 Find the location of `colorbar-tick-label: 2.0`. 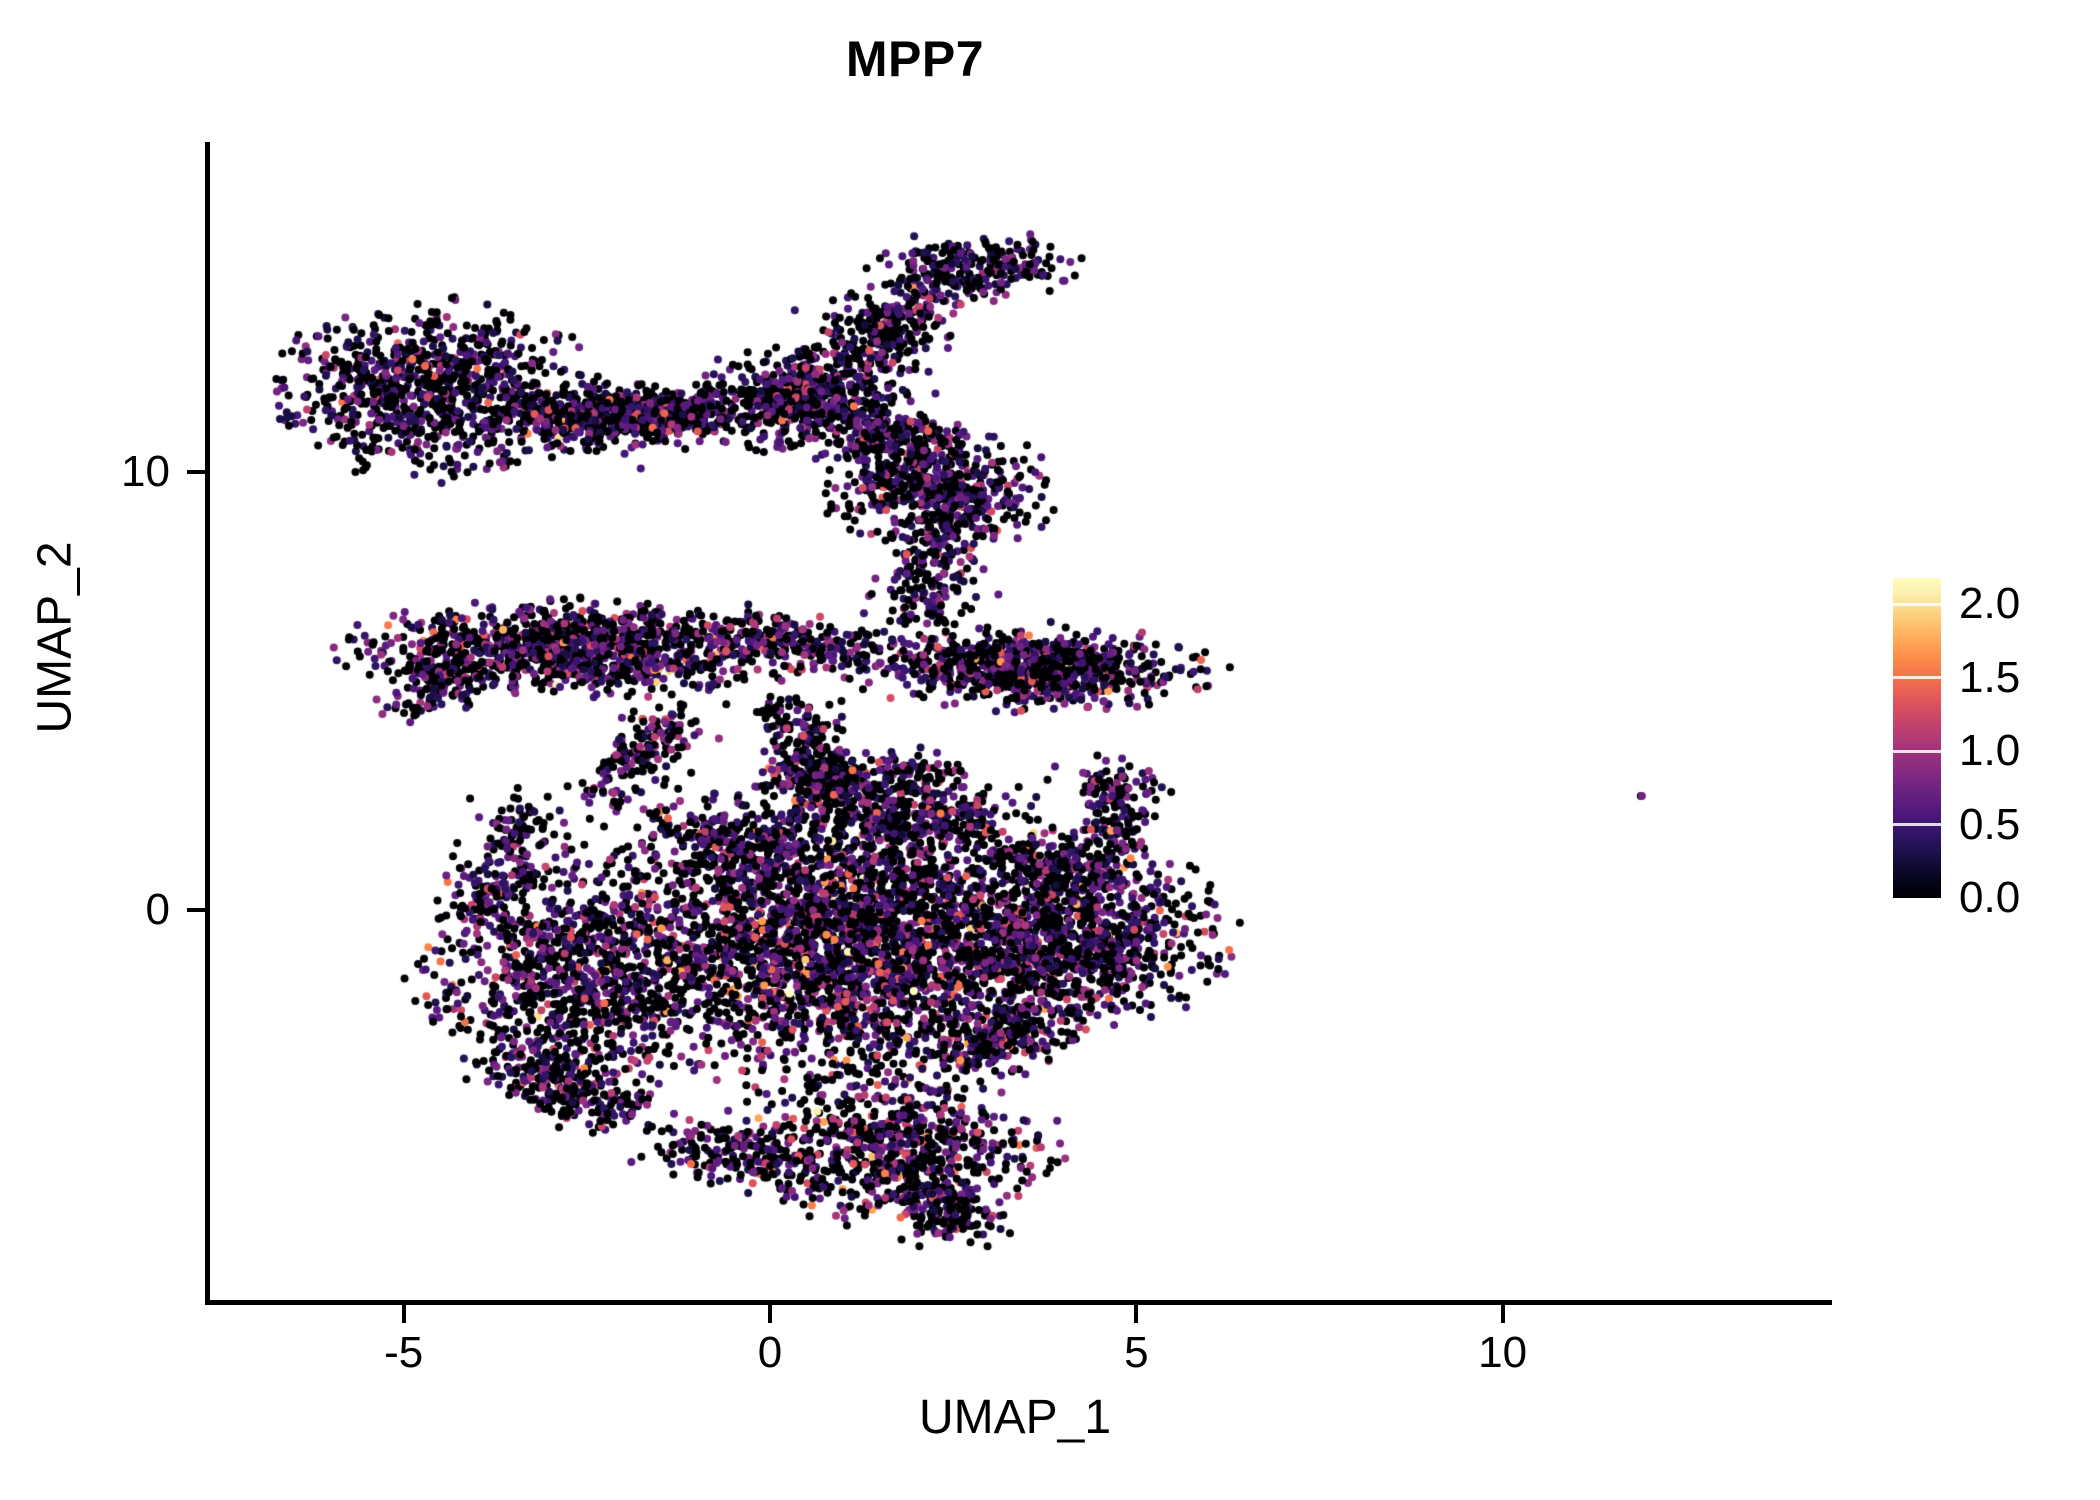

colorbar-tick-label: 2.0 is located at coordinates (1990, 604).